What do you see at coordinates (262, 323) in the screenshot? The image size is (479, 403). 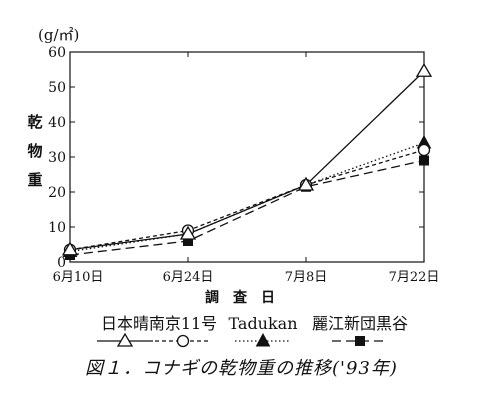 I see `legend-label: Tadukan` at bounding box center [262, 323].